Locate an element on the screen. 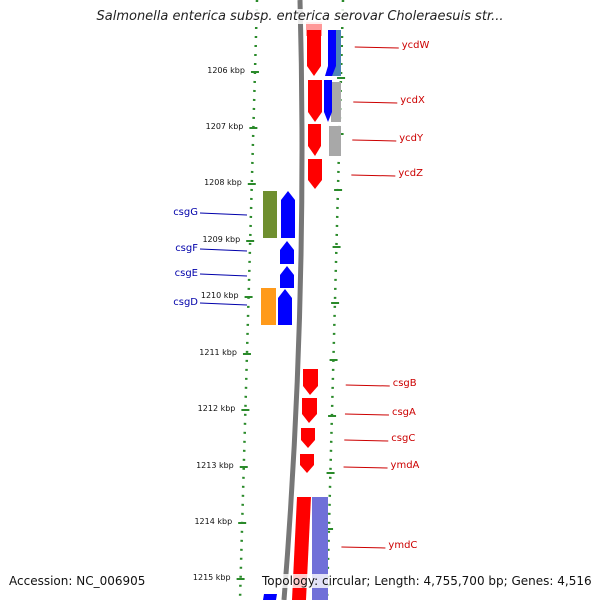 This screenshot has height=600, width=600. gene-label-ycdZ: ycdZ is located at coordinates (410, 173).